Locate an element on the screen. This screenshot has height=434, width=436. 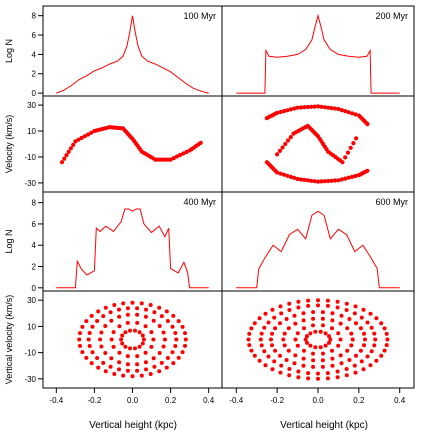
y-tick-label: 10 is located at coordinates (31, 131).